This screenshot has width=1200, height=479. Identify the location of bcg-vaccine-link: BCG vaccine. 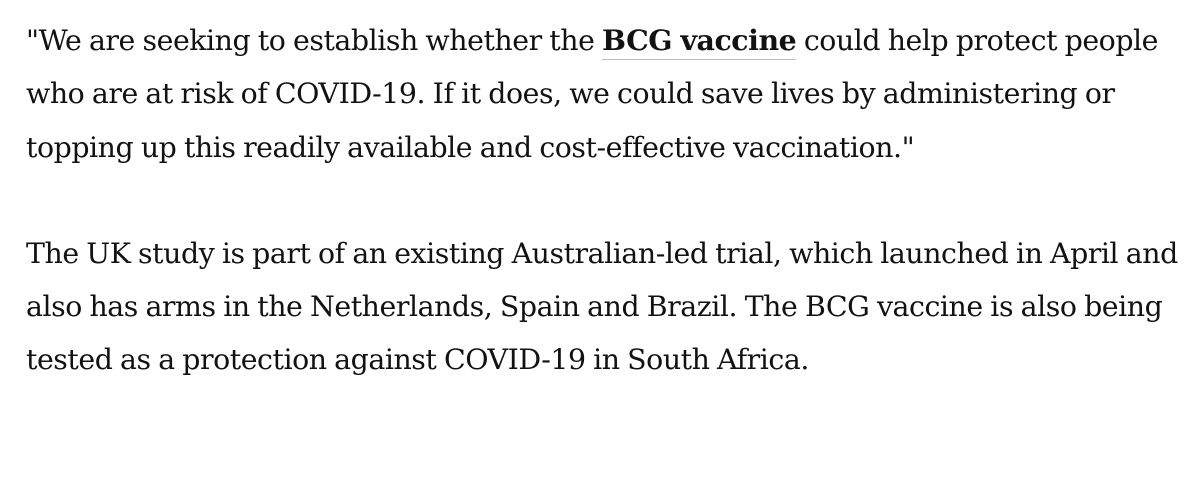
(699, 41).